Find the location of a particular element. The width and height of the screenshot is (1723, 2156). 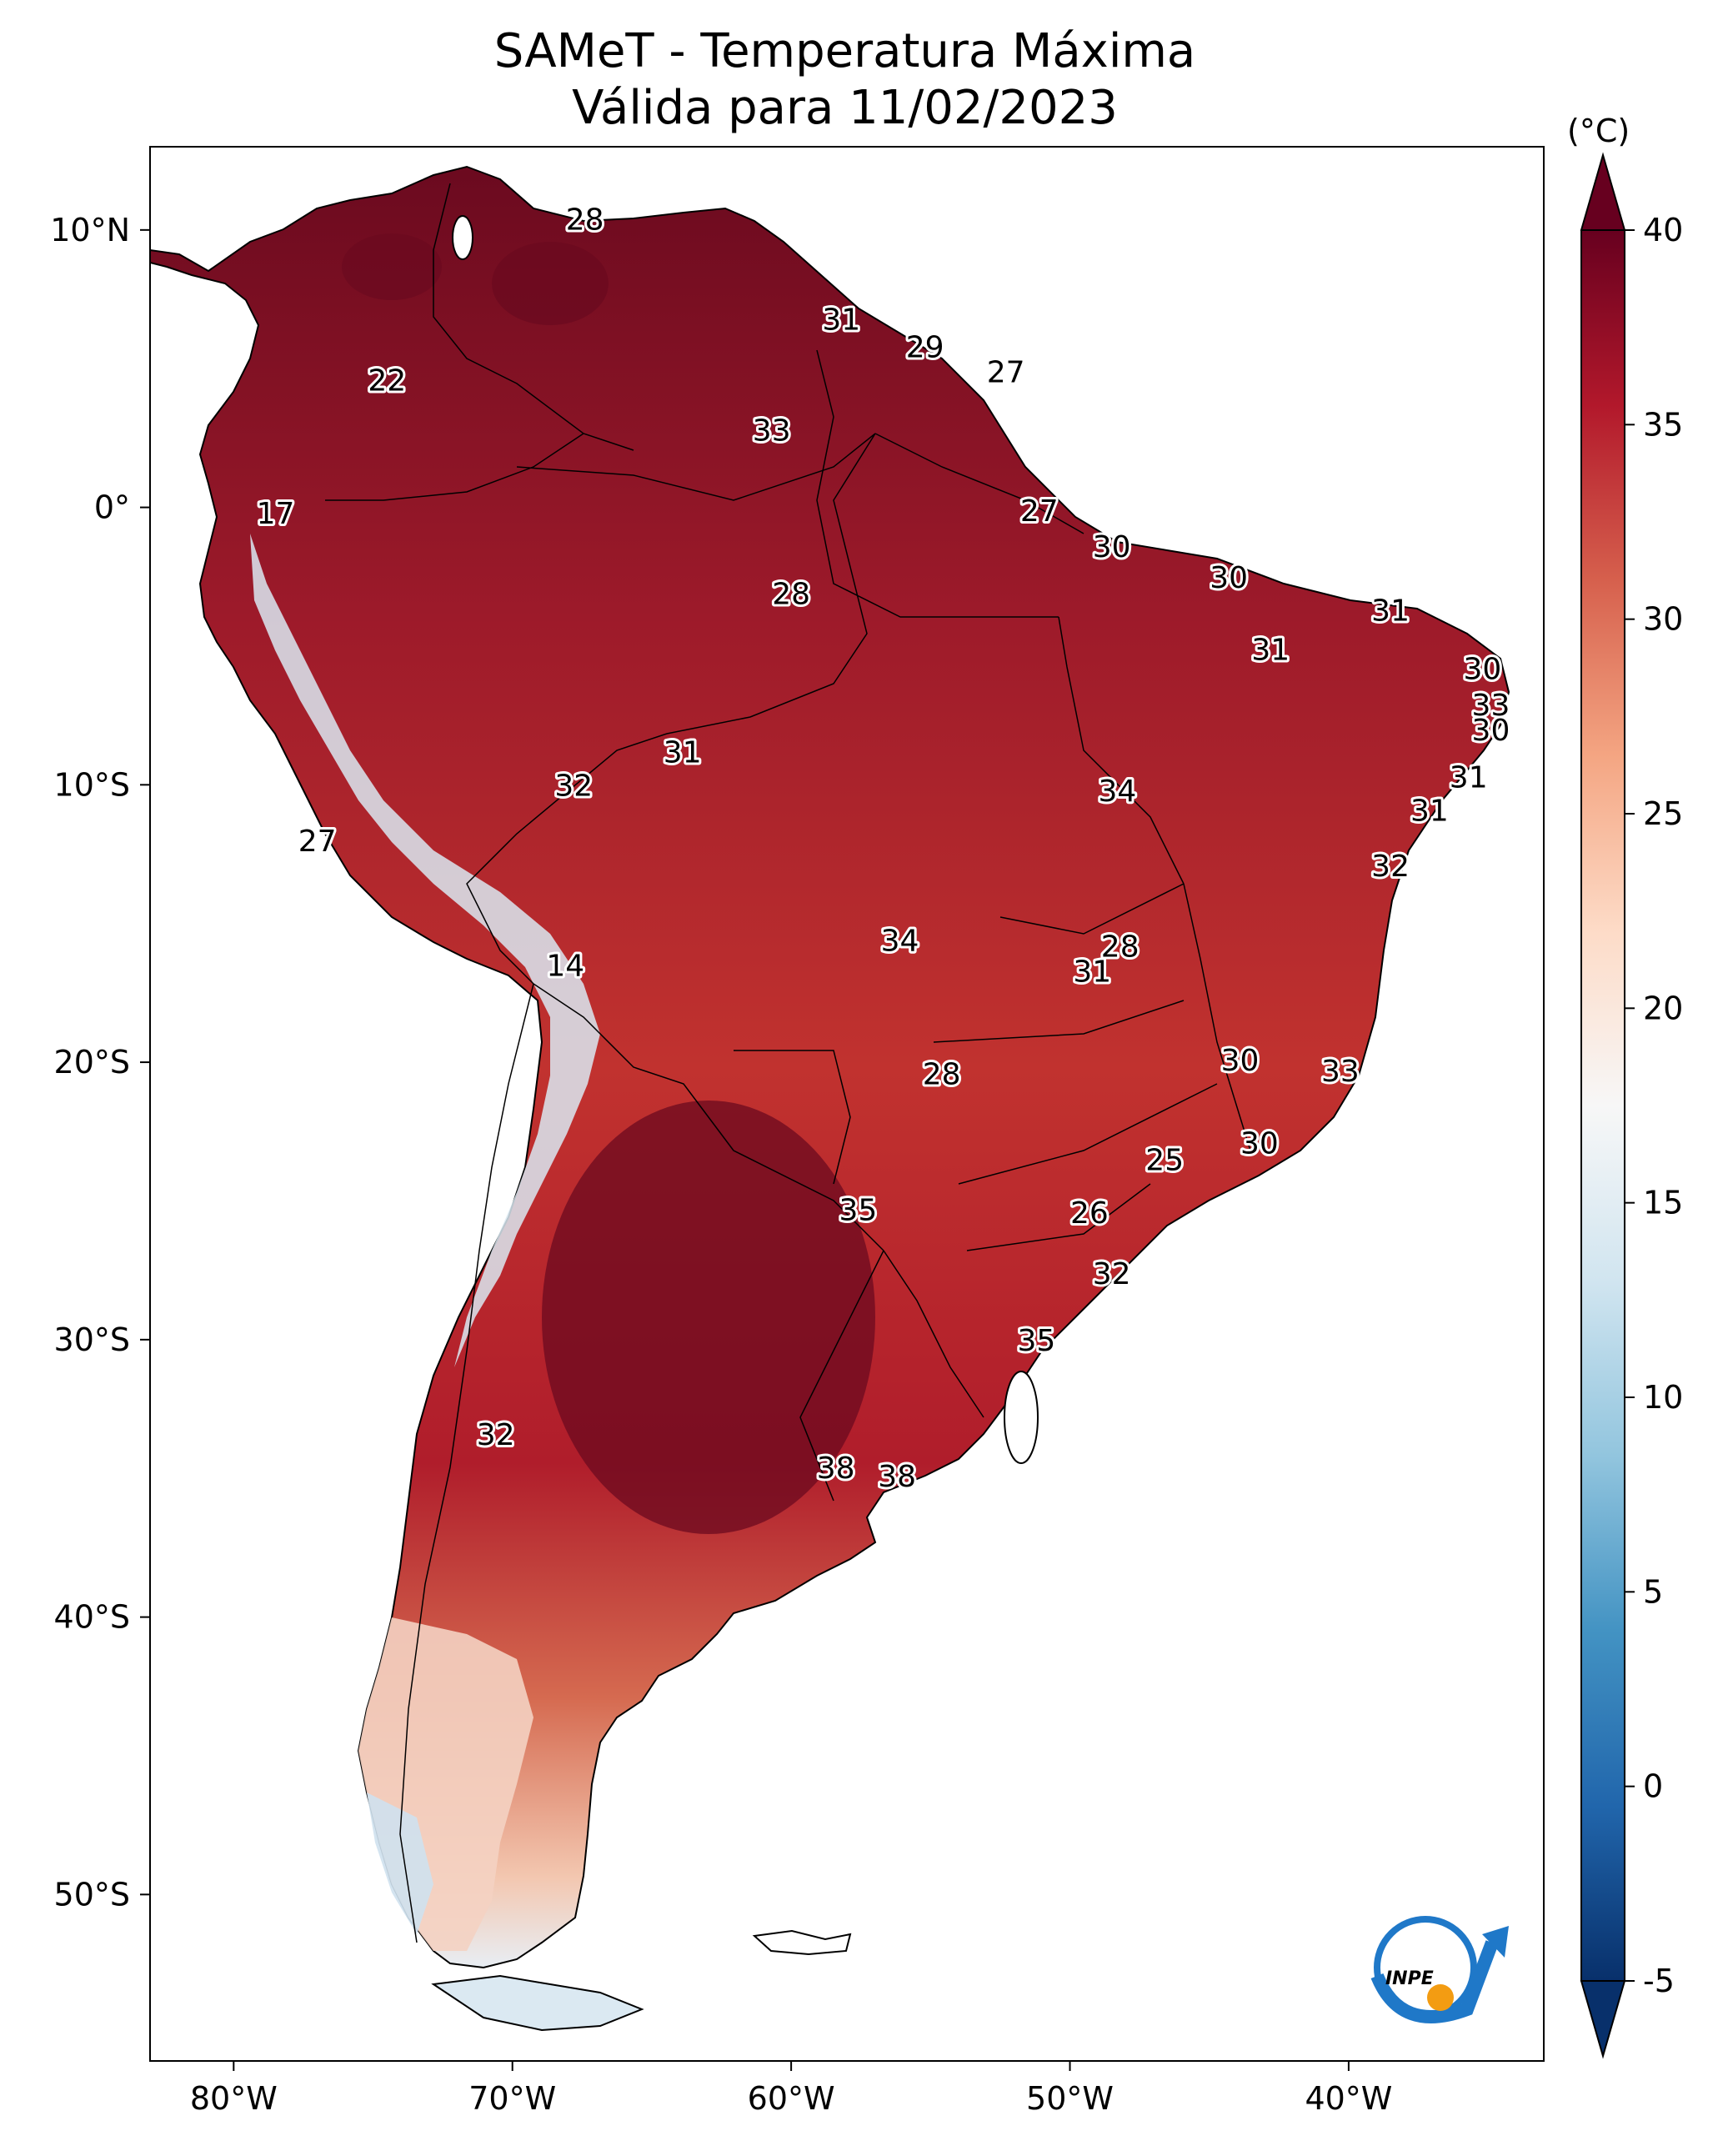

map-subtitle: Válida para 11/02/2023 is located at coordinates (845, 108).